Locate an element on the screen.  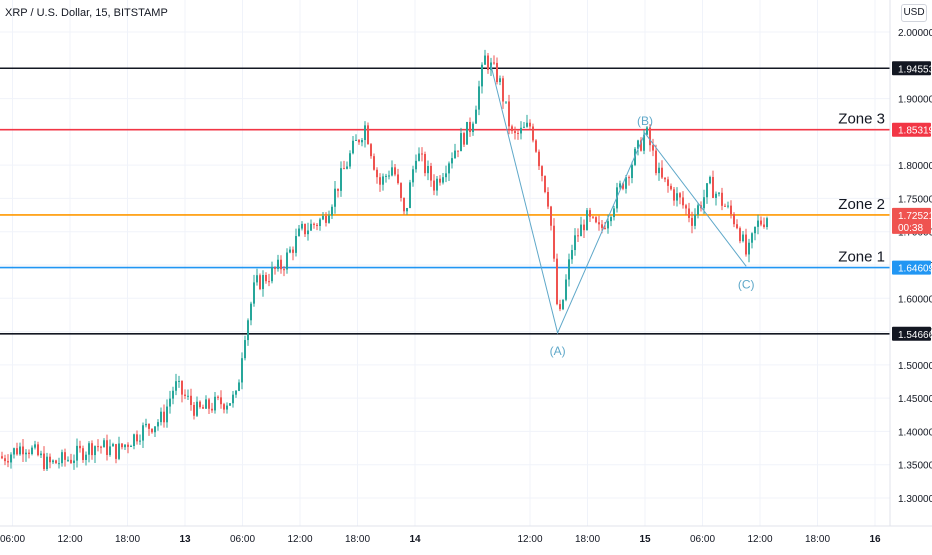
y-tick-label: 1.45000 is located at coordinates (915, 399).